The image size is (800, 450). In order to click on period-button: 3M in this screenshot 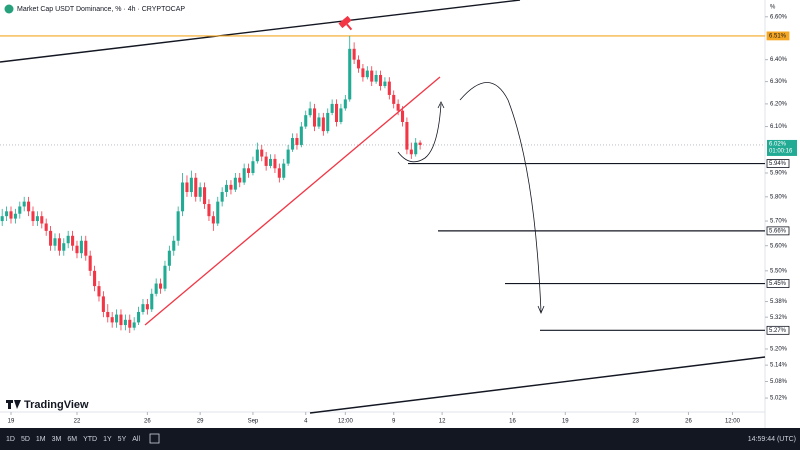, I will do `click(57, 439)`.